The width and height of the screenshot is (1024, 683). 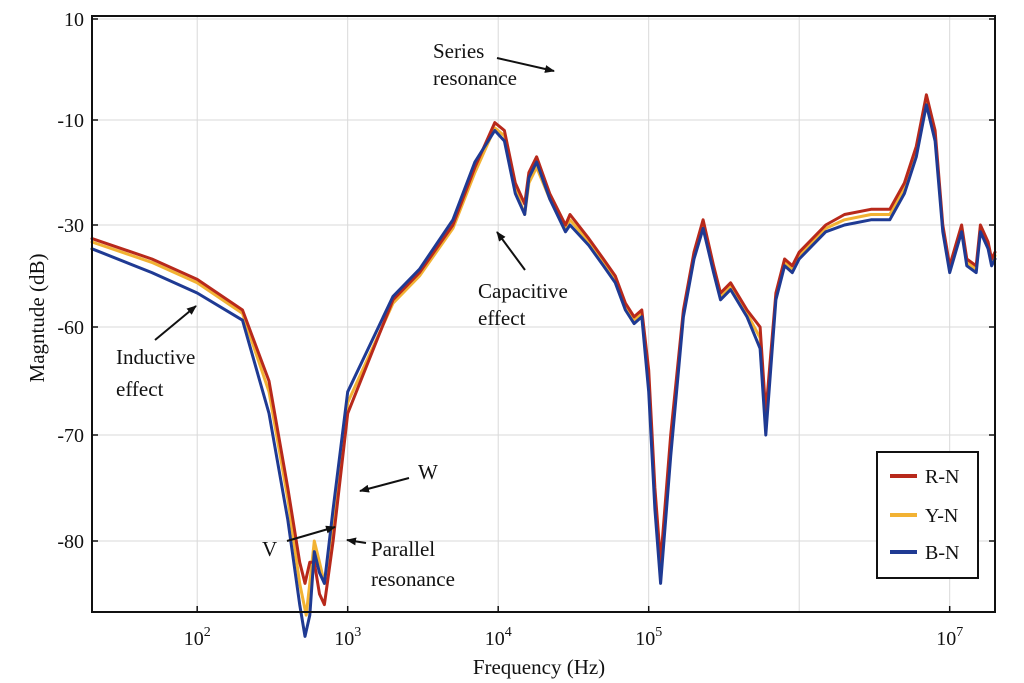 I want to click on legend-label-y-n: Y-N, so click(x=941, y=516).